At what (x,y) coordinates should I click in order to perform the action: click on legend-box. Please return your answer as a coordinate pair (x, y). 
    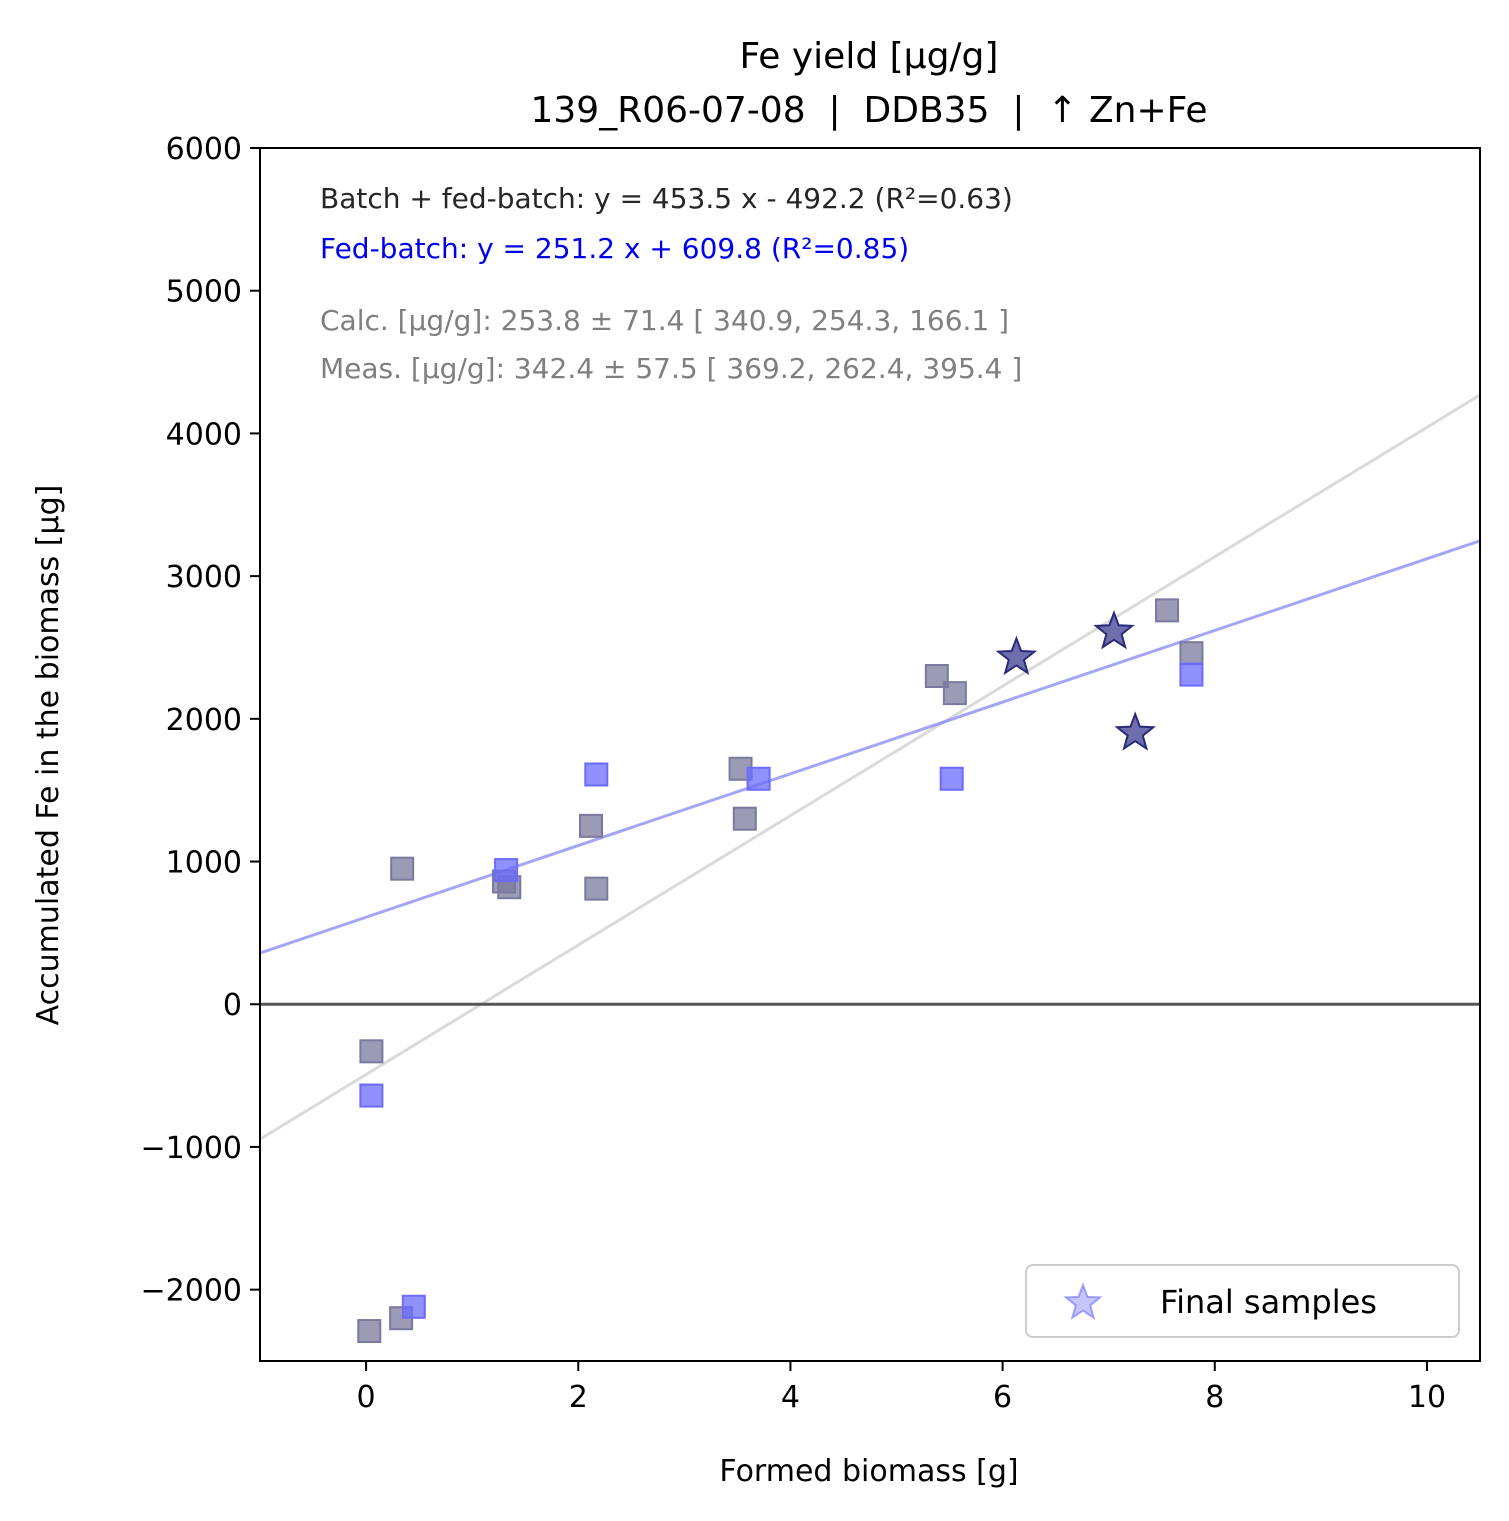
    Looking at the image, I should click on (1242, 1301).